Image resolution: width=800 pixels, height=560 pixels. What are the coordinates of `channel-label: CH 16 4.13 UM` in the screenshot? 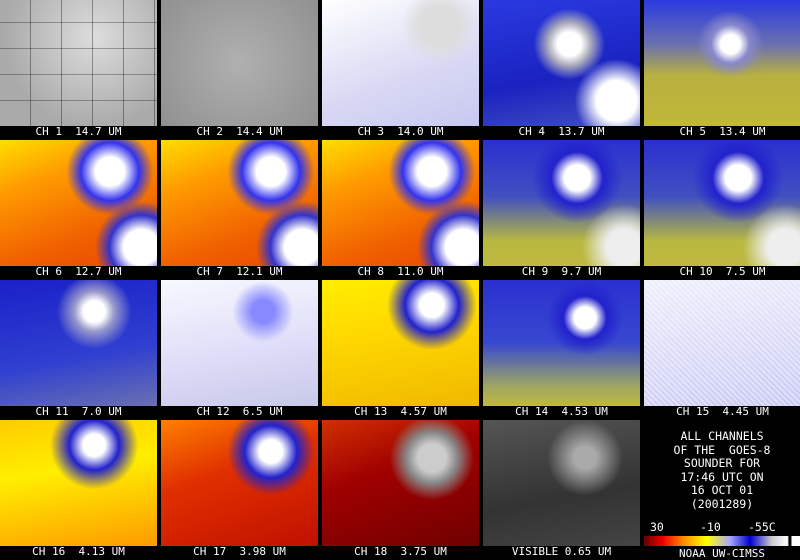 It's located at (78, 551).